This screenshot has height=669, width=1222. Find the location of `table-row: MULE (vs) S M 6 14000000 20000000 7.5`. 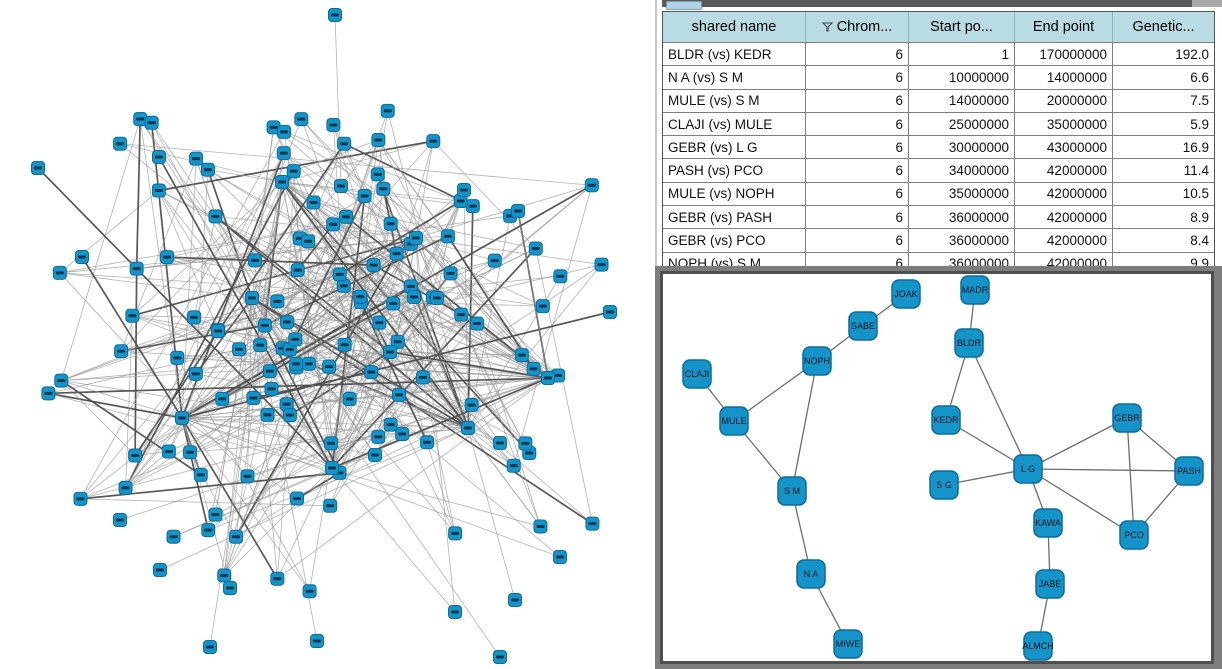

table-row: MULE (vs) S M 6 14000000 20000000 7.5 is located at coordinates (938, 100).